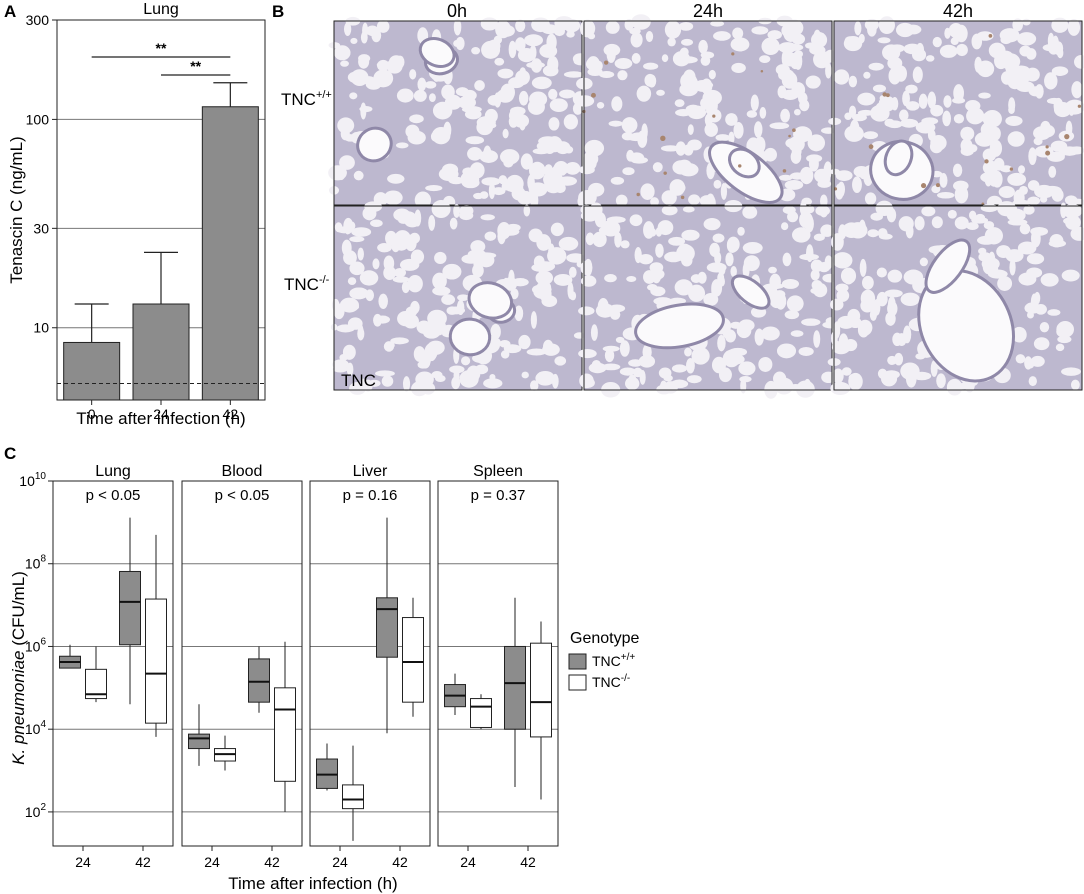 The width and height of the screenshot is (1084, 894). Describe the element at coordinates (160, 418) in the screenshot. I see `panel-a-x-axis-title: Time after infection (h)` at that location.